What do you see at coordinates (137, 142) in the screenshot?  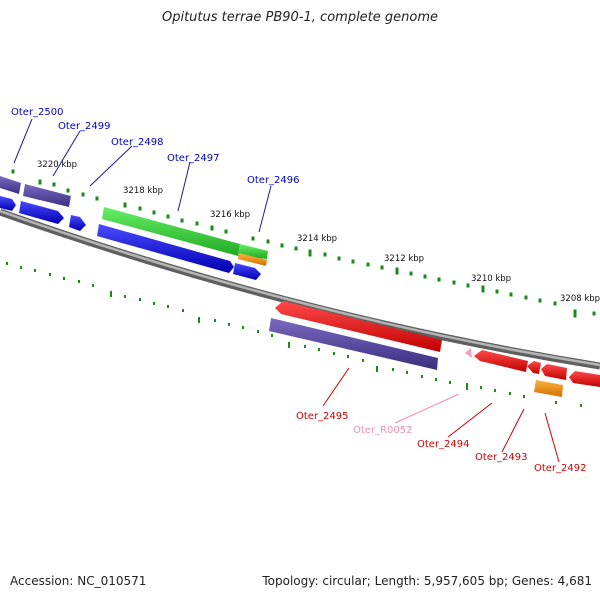 I see `gene-label-oter-2498: Oter_2498` at bounding box center [137, 142].